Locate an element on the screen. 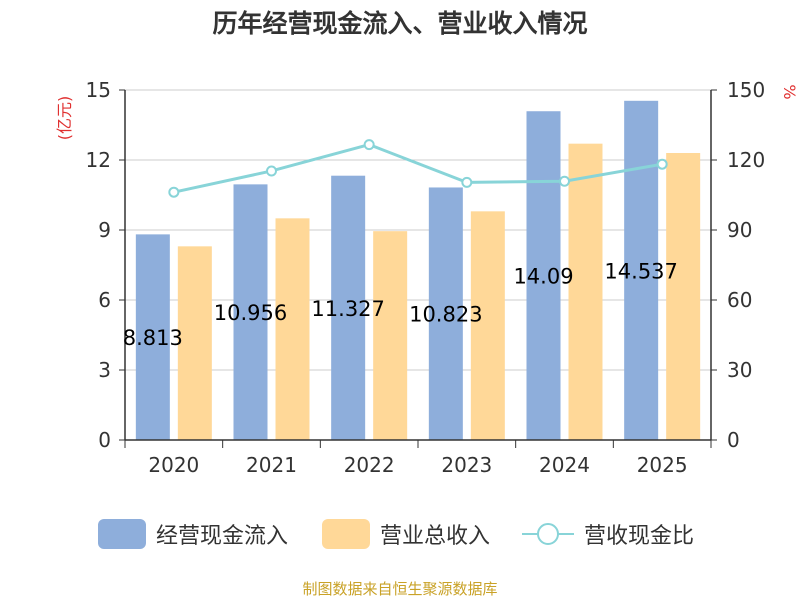 The image size is (800, 600). legend-swatch-ratio is located at coordinates (548, 534).